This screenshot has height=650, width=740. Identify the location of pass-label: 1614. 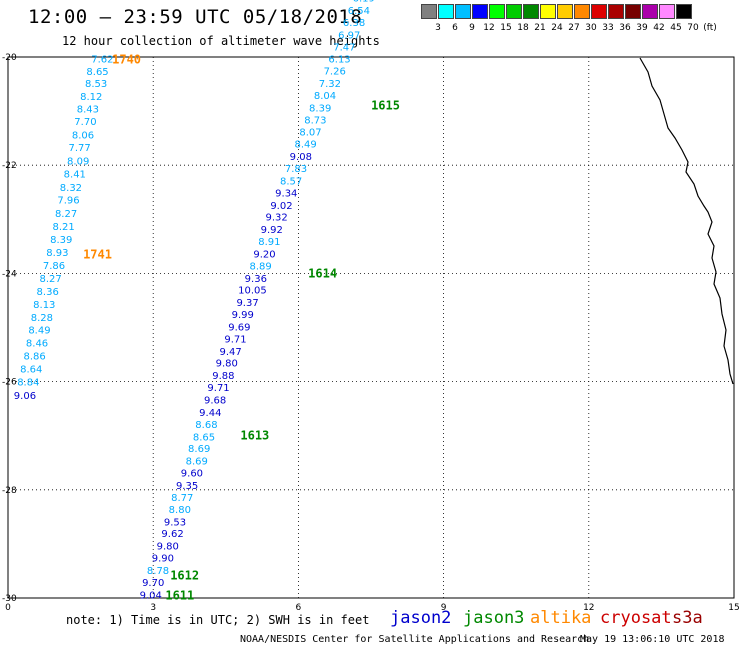
(322, 273).